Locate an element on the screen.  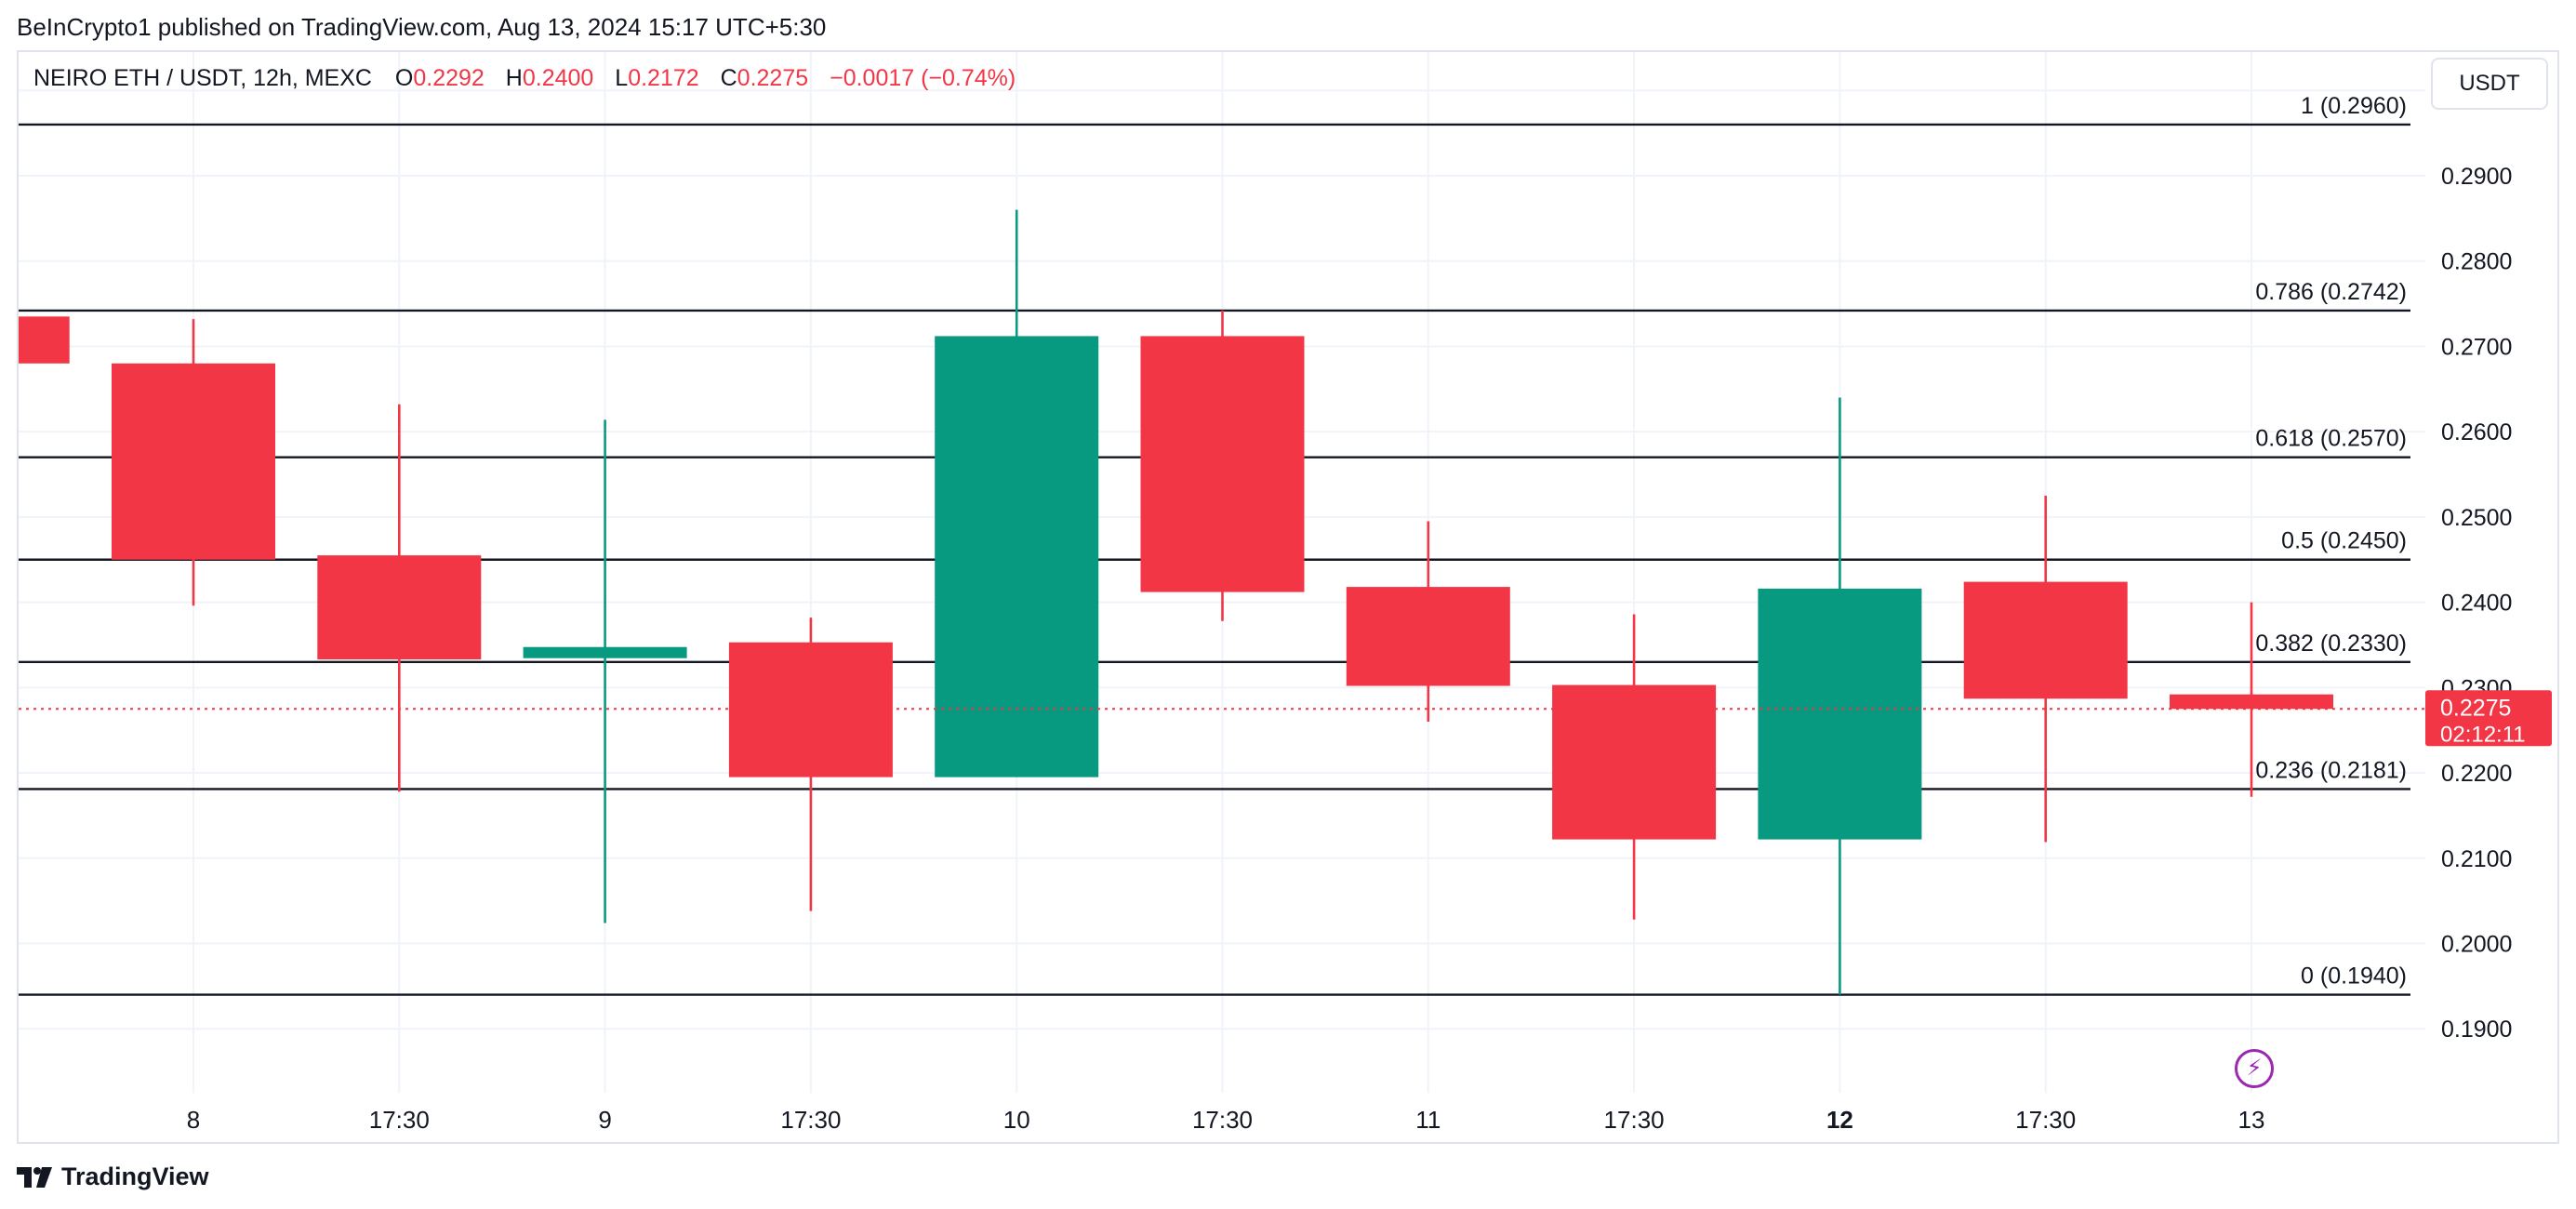
high-value: 0.2400 is located at coordinates (558, 78).